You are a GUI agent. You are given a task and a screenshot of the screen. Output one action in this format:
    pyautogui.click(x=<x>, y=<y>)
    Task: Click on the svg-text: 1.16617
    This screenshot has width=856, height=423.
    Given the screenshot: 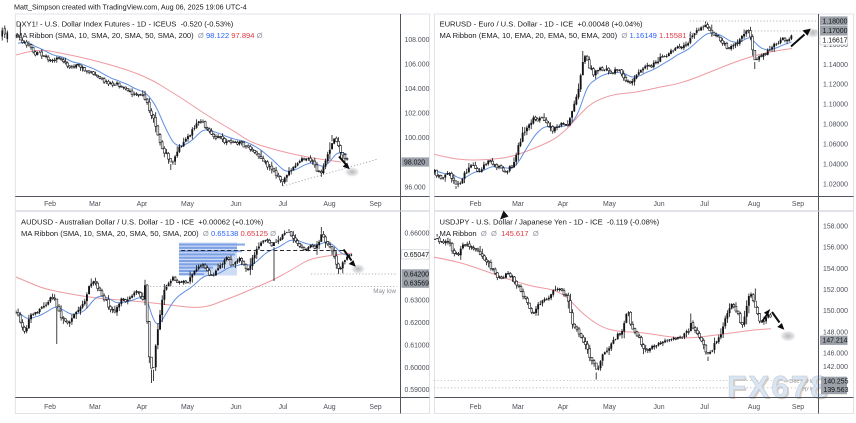 What is the action you would take?
    pyautogui.click(x=835, y=41)
    